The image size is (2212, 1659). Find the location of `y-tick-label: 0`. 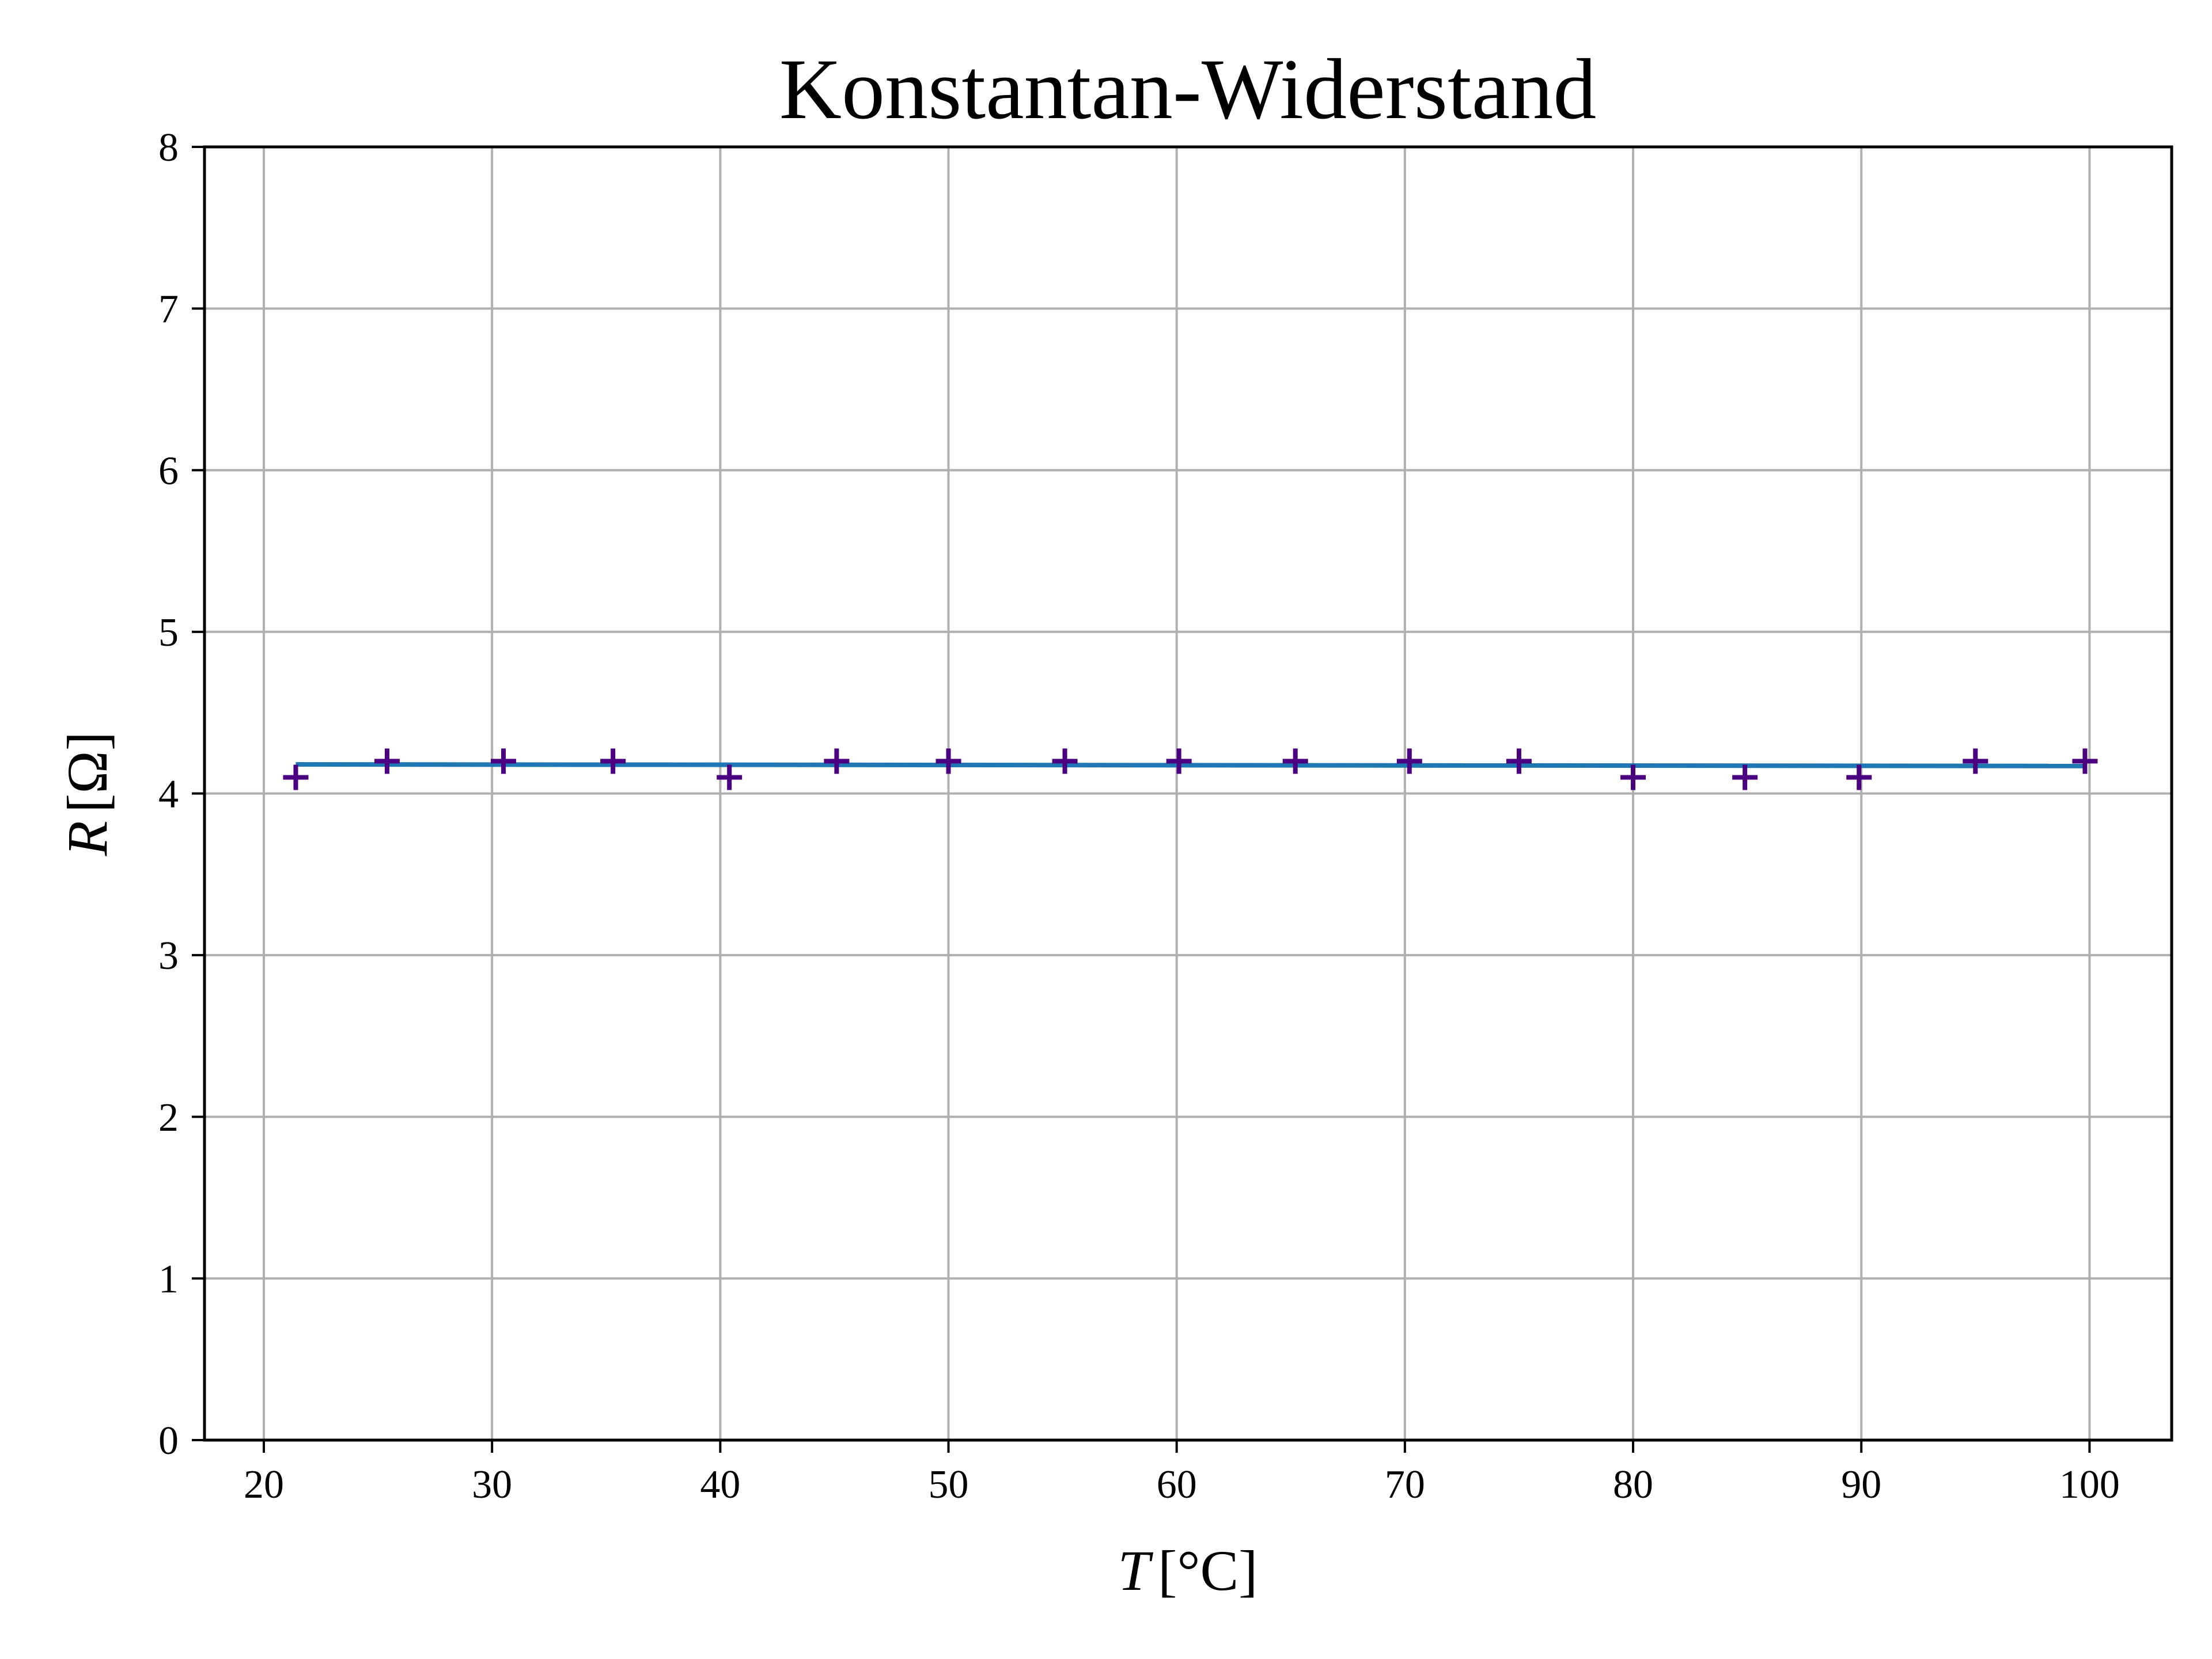

y-tick-label: 0 is located at coordinates (168, 1441).